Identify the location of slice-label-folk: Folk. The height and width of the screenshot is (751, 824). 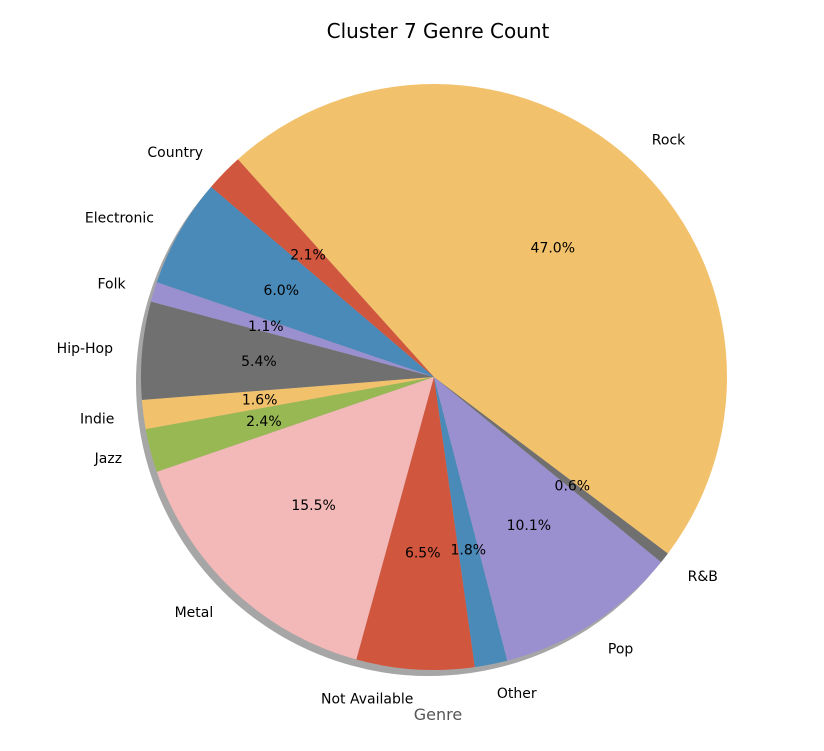
(111, 284).